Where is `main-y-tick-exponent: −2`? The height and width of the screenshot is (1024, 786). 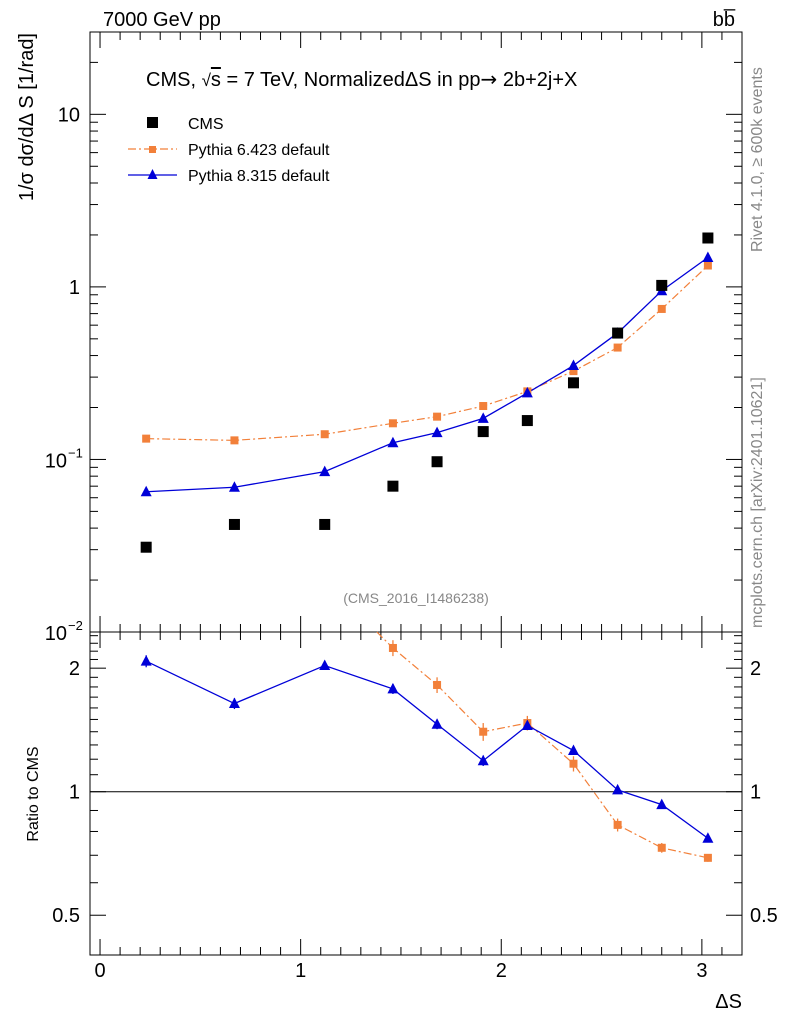 main-y-tick-exponent: −2 is located at coordinates (75, 625).